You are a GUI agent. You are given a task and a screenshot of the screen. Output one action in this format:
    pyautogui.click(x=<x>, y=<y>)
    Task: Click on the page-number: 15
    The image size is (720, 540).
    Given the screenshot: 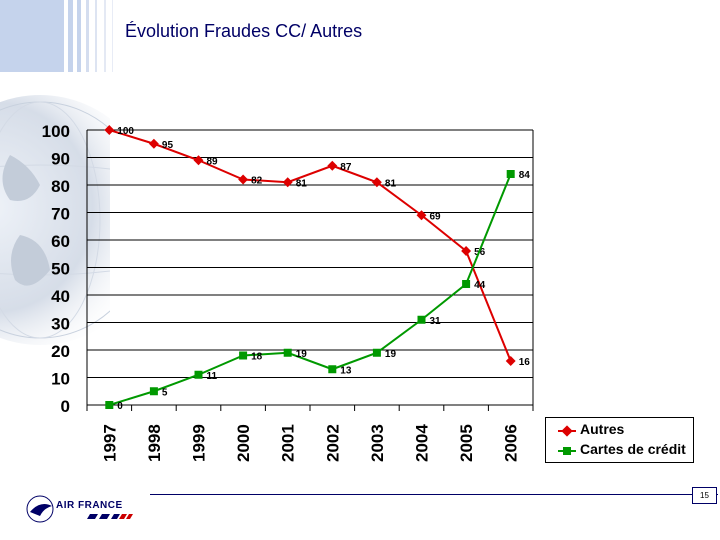 What is the action you would take?
    pyautogui.click(x=704, y=495)
    